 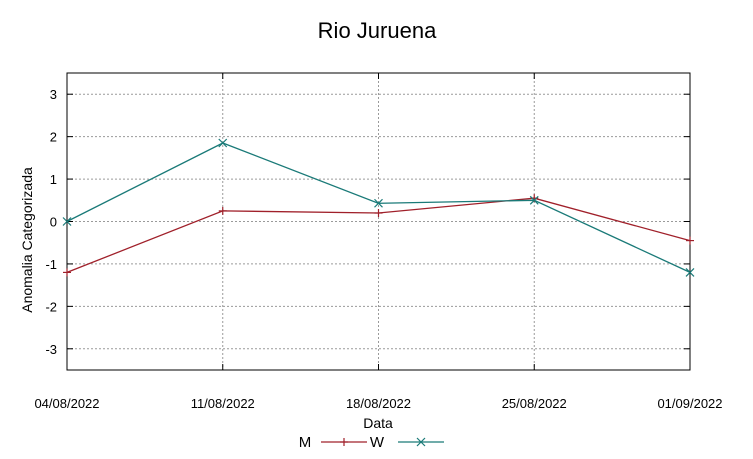 What do you see at coordinates (51, 264) in the screenshot?
I see `y-tick-label: -1` at bounding box center [51, 264].